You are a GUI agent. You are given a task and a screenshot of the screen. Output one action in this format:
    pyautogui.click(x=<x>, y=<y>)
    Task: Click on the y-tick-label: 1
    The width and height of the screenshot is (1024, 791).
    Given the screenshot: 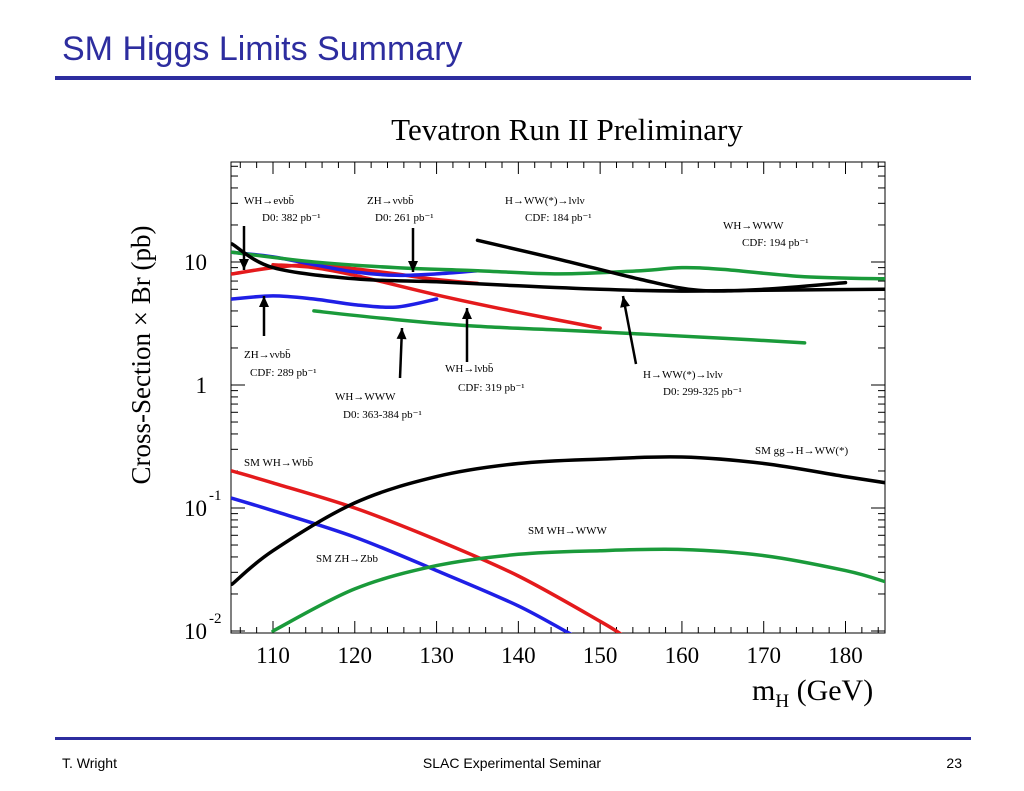 What is the action you would take?
    pyautogui.click(x=202, y=385)
    